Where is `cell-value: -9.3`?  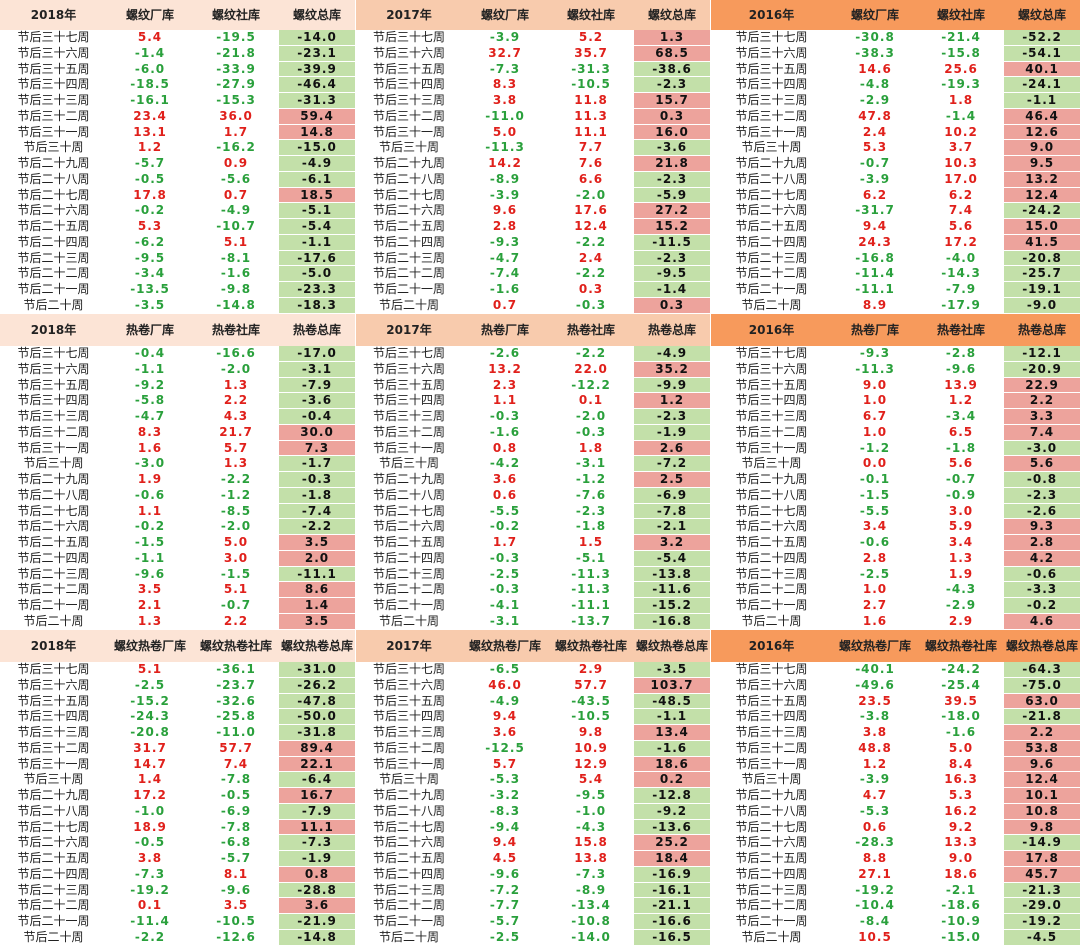
cell-value: -9.3 is located at coordinates (875, 353).